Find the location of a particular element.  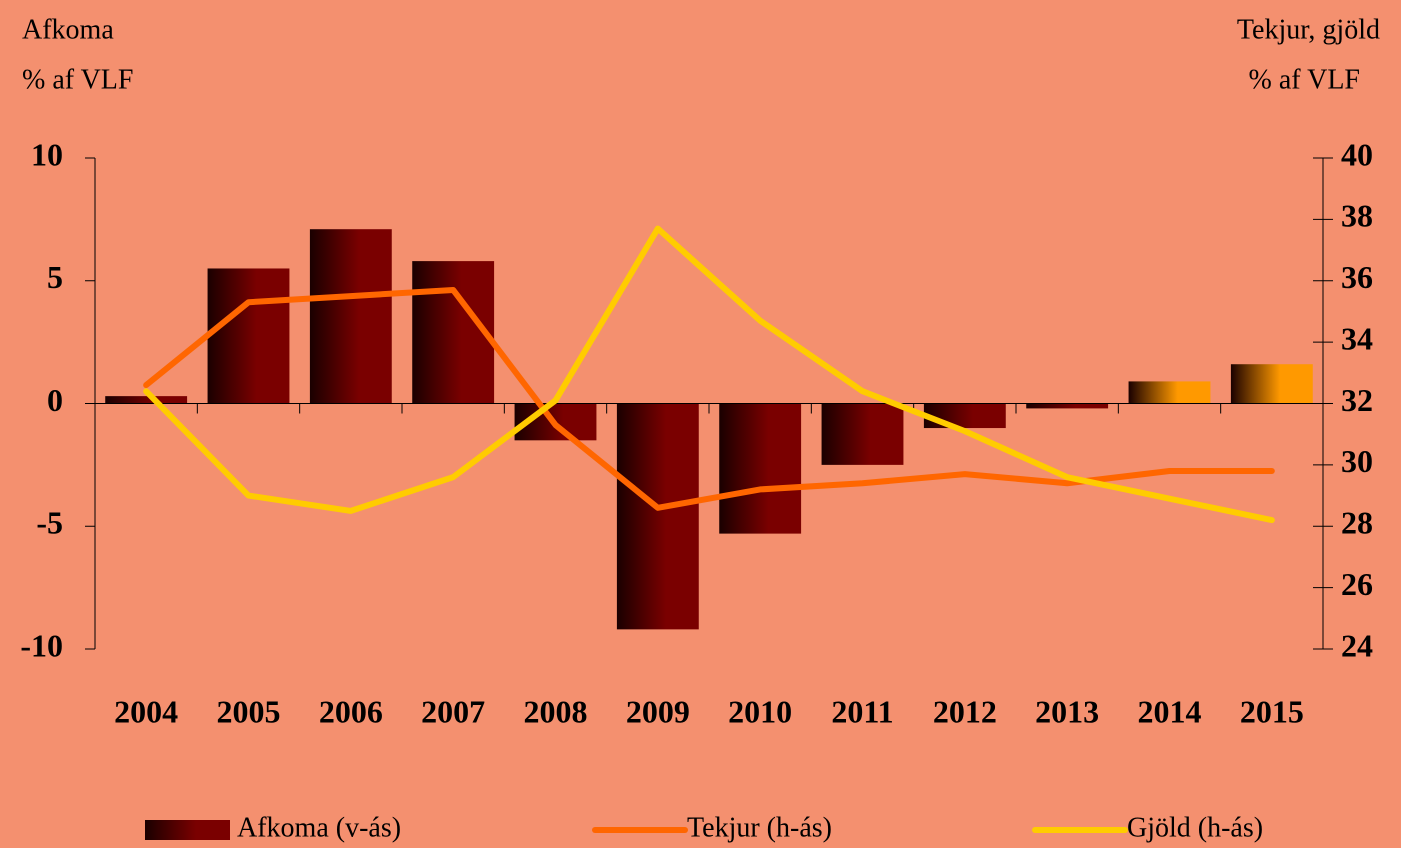

x-tick-label: 2006 is located at coordinates (351, 711).